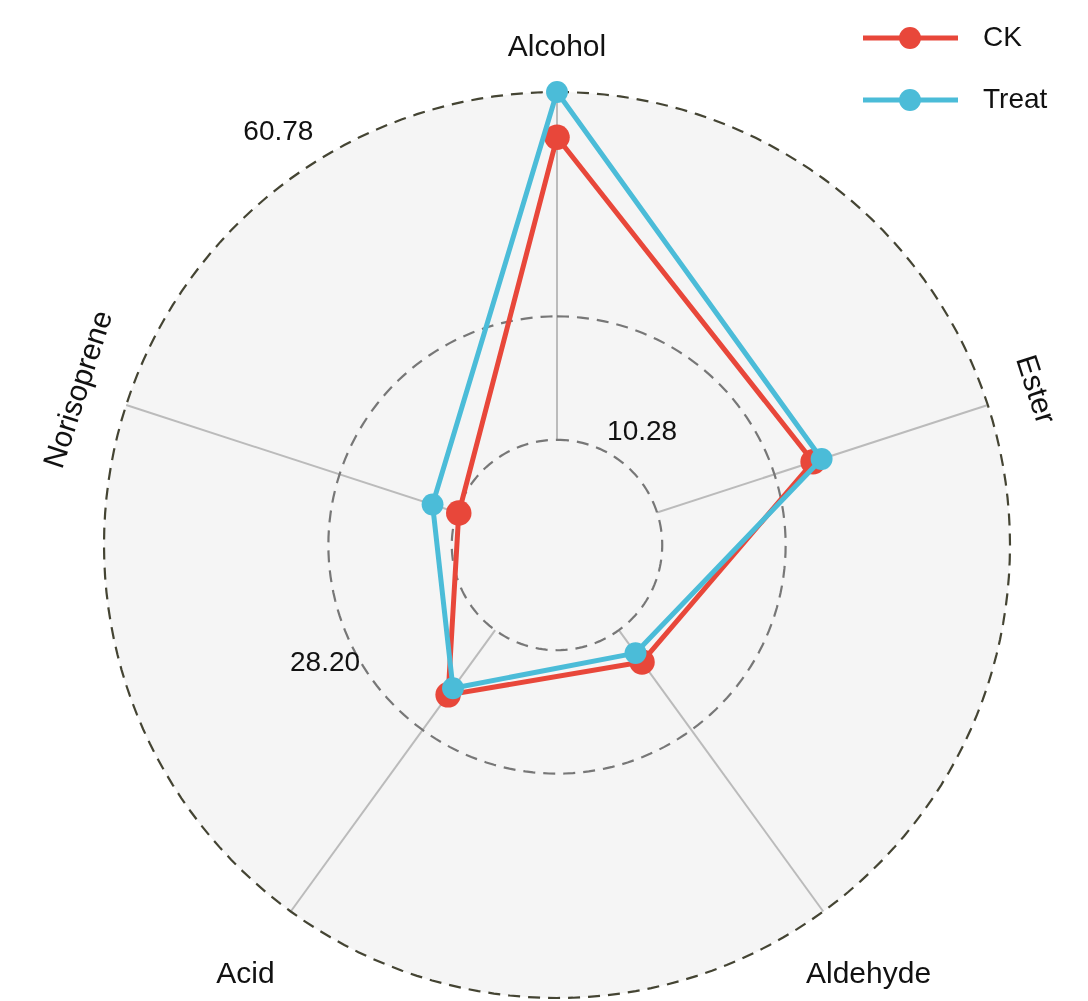 The width and height of the screenshot is (1088, 1001). I want to click on legend-label: CK, so click(1003, 36).